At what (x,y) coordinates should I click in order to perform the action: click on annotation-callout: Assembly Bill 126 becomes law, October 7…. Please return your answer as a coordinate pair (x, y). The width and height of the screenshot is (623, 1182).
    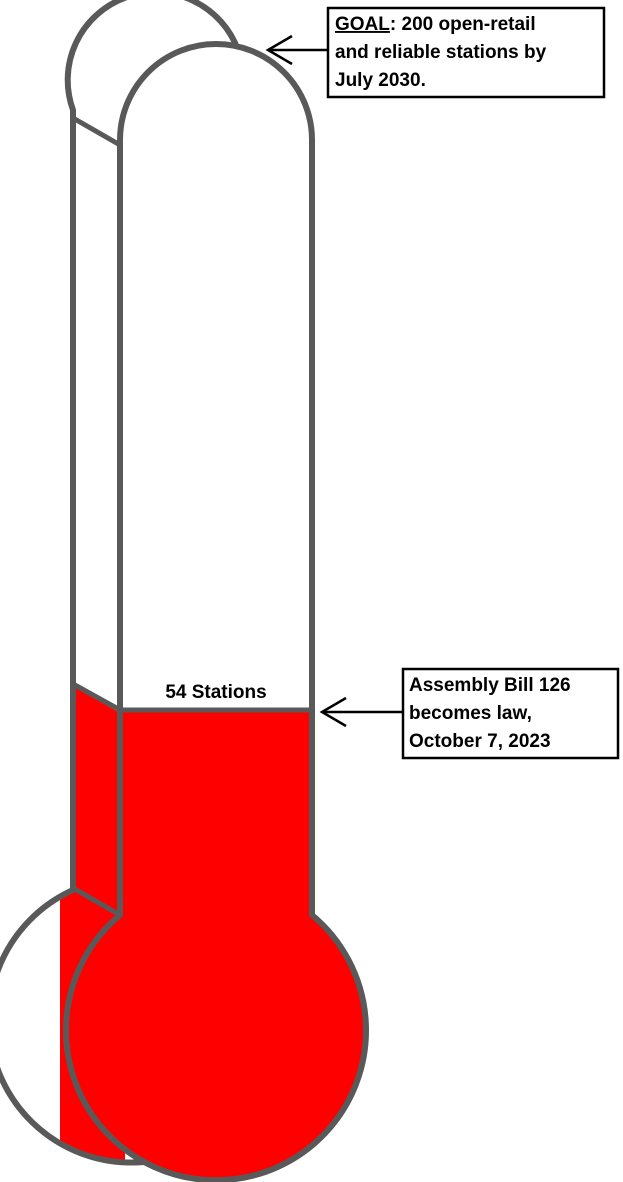
    Looking at the image, I should click on (469, 713).